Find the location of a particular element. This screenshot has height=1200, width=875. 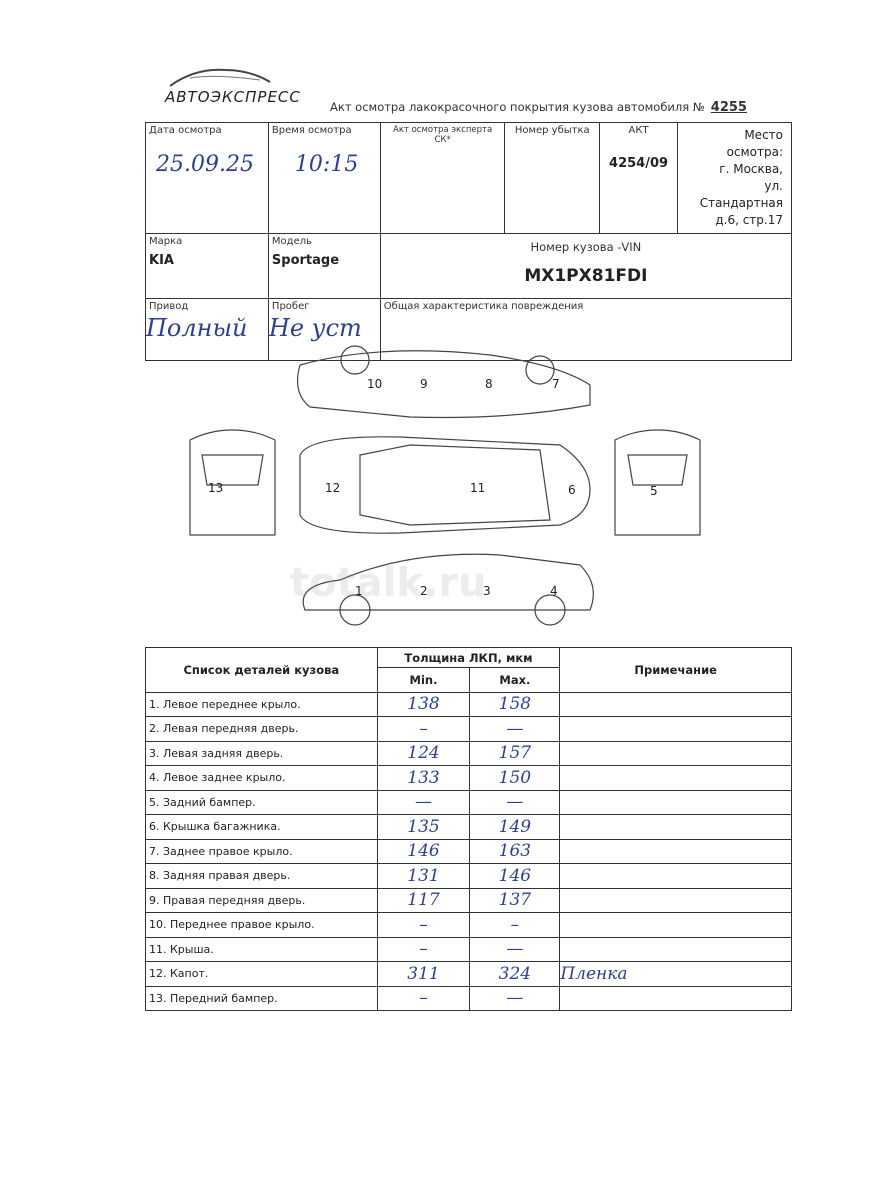

min-value: 117 is located at coordinates (423, 900).